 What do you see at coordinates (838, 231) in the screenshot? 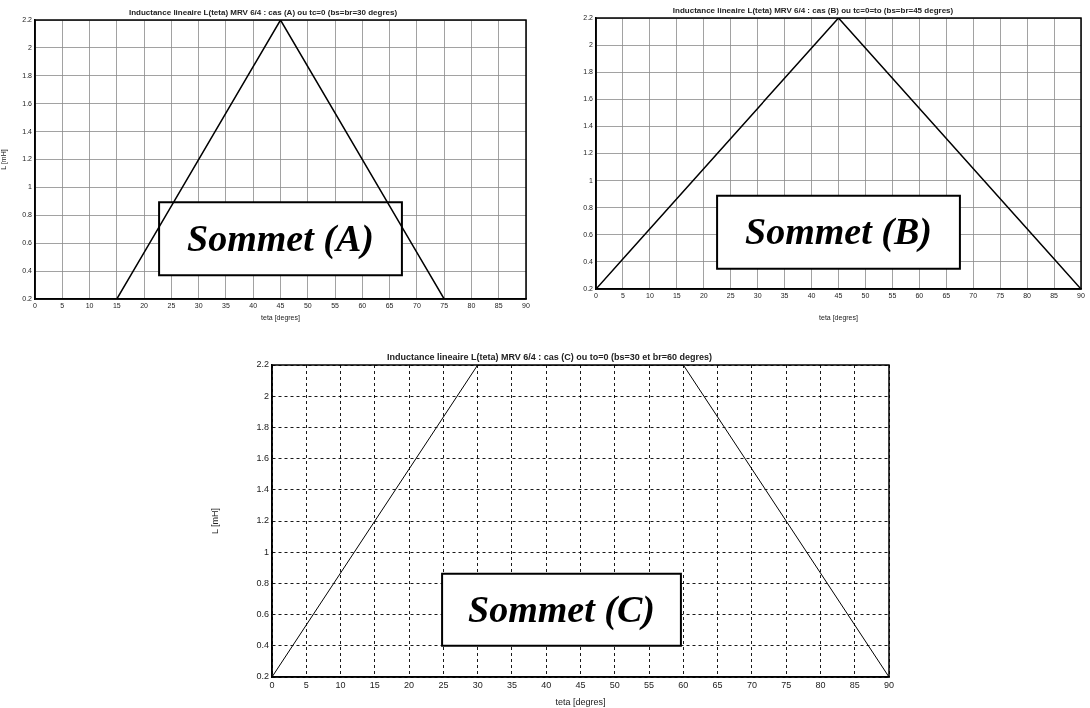
I see `annotation: Sommet (B)` at bounding box center [838, 231].